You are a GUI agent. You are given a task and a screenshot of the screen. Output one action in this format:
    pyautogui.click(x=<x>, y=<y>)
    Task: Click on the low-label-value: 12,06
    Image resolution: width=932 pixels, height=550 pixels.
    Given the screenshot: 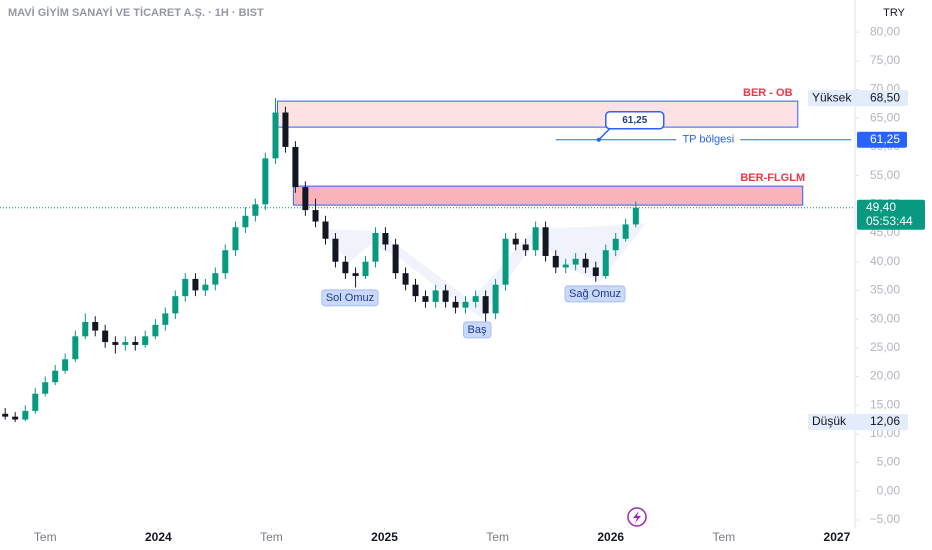 What is the action you would take?
    pyautogui.click(x=885, y=421)
    